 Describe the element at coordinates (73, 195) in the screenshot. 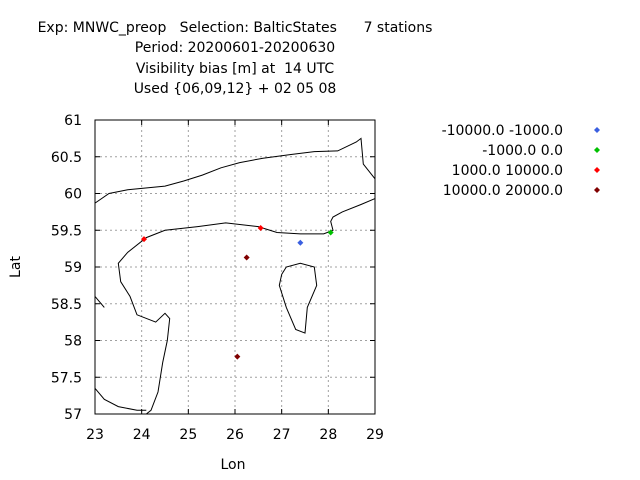

I see `y-tick-label: 60` at that location.